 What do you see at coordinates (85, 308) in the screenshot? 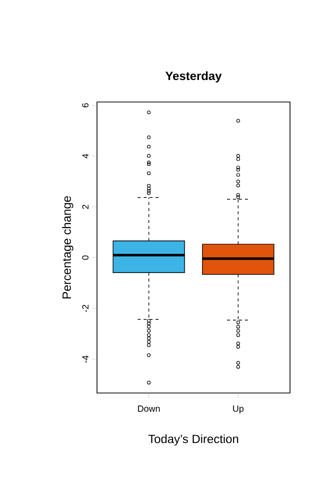
I see `y-tick-label: -2` at bounding box center [85, 308].